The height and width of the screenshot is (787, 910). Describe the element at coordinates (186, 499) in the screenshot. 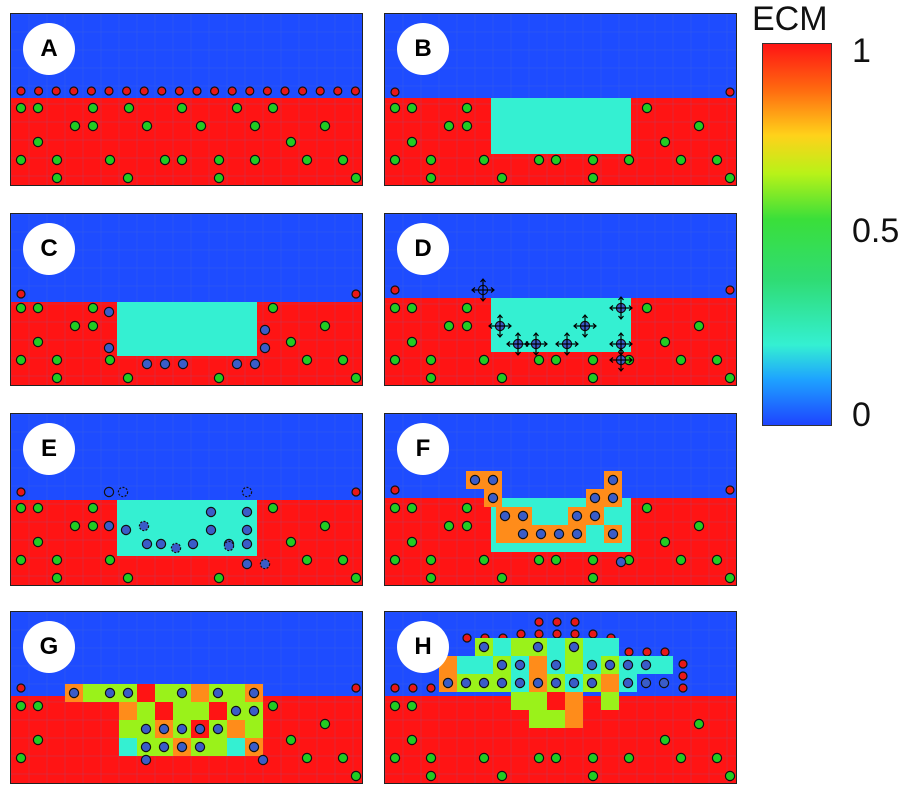

I see `panel-e: E` at that location.